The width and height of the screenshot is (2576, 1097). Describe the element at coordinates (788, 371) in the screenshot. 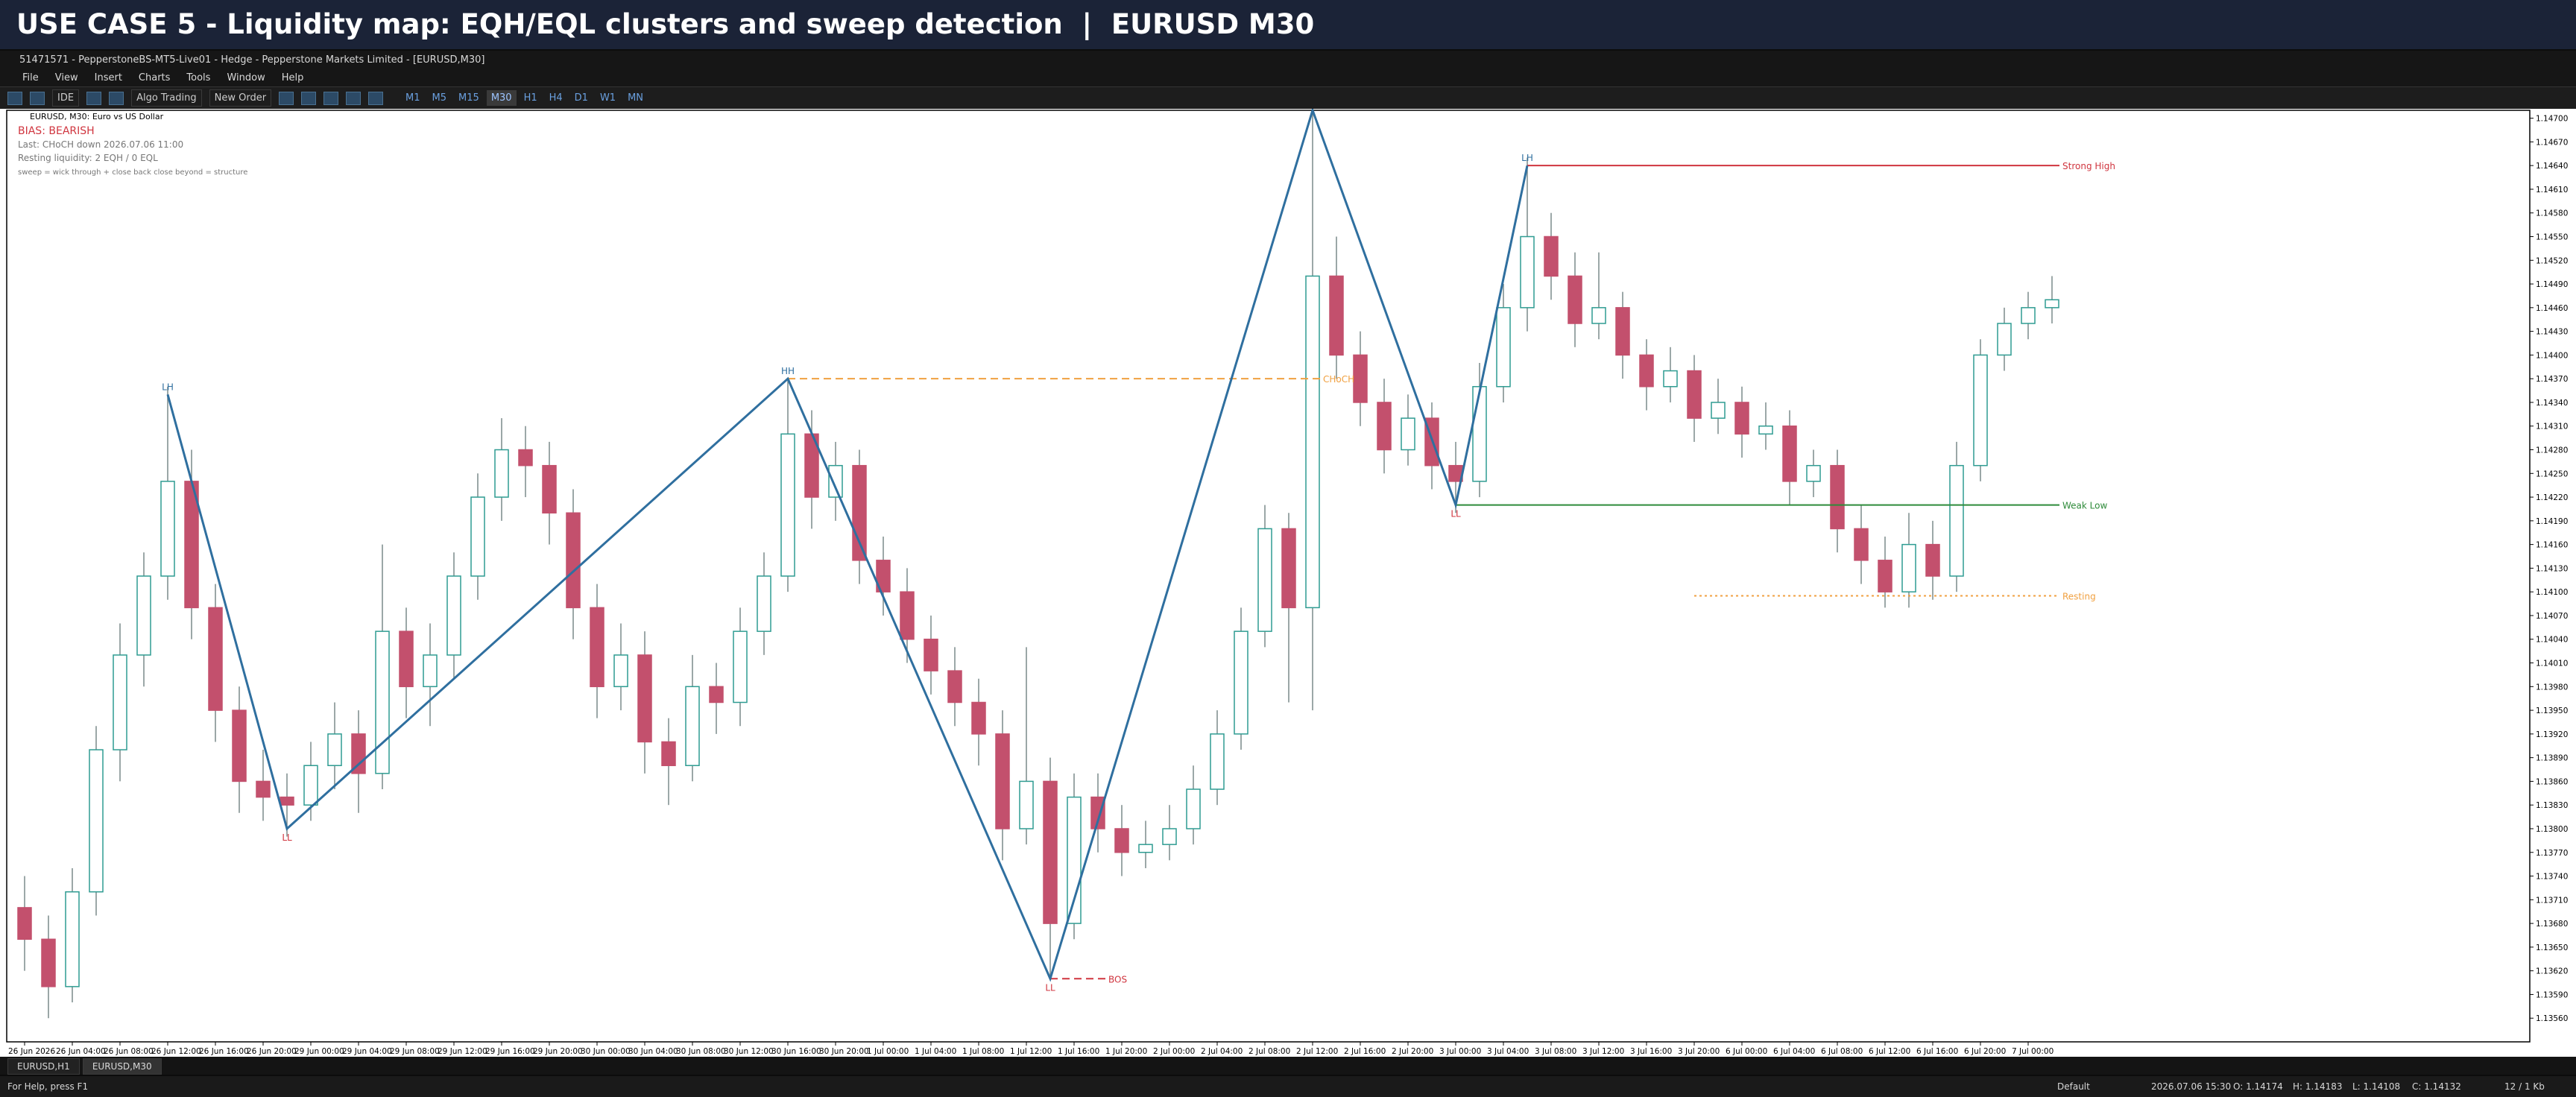

I see `swing-label: HH` at that location.